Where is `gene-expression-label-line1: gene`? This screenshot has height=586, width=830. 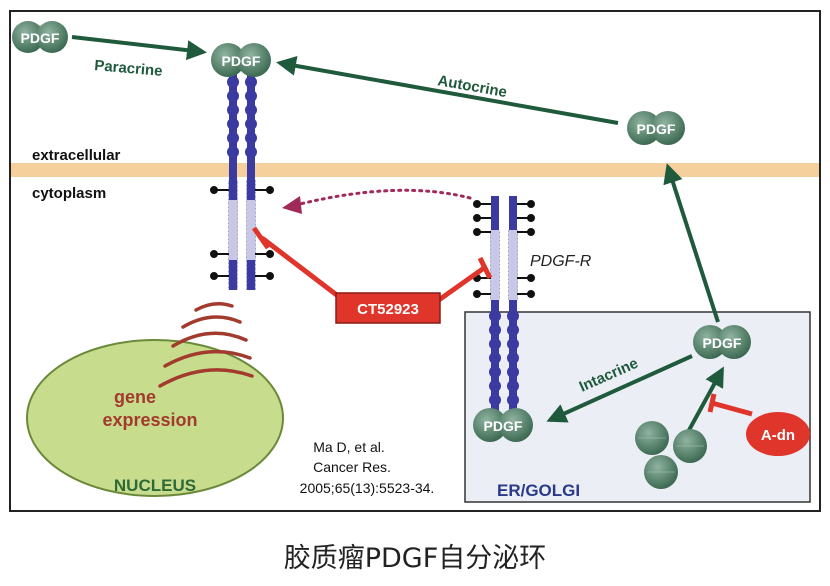 gene-expression-label-line1: gene is located at coordinates (135, 397).